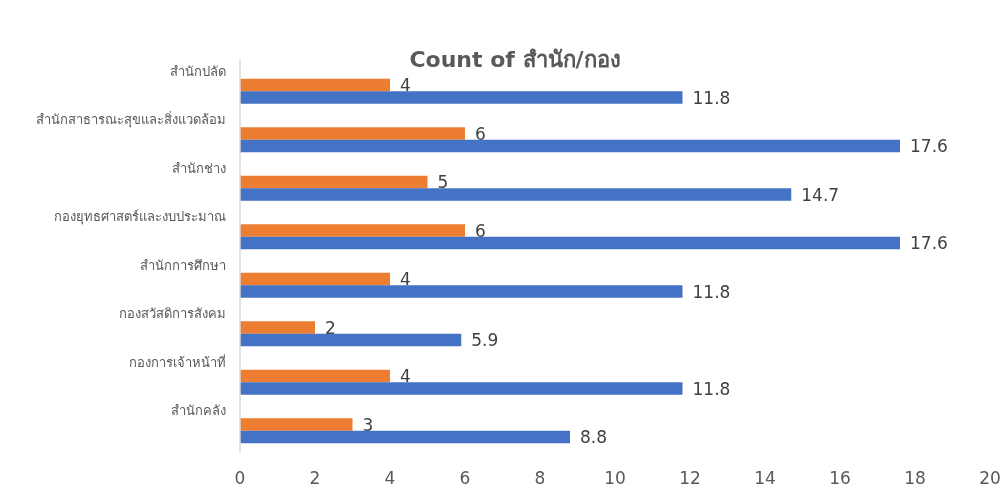 This screenshot has width=1006, height=495. I want to click on y-tick-label: กองยุทธศาสตร์และงบประมาณ, so click(140, 217).